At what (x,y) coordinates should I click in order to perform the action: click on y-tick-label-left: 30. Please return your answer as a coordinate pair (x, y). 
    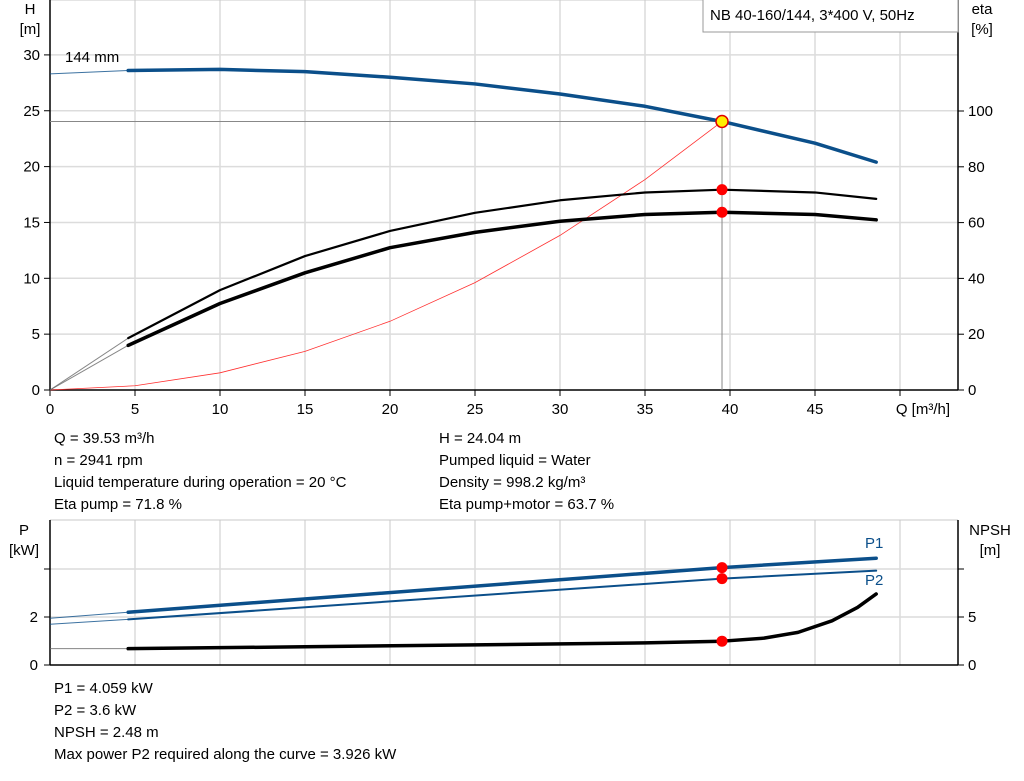
    Looking at the image, I should click on (31, 55).